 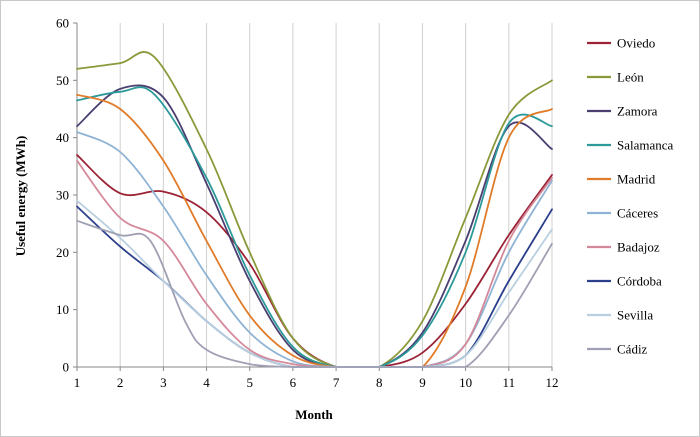 I want to click on legend-item-cordoba: Córdoba, so click(x=624, y=281).